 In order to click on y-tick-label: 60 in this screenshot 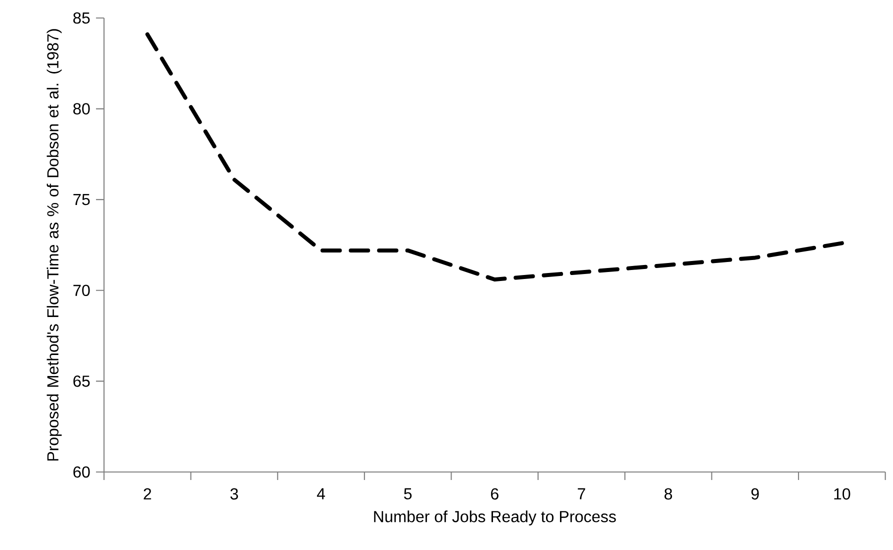, I will do `click(81, 472)`.